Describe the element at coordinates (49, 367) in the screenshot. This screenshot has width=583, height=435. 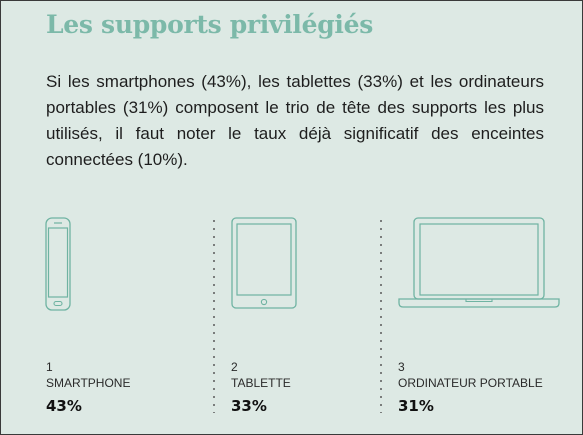
I see `device-rank: 1` at that location.